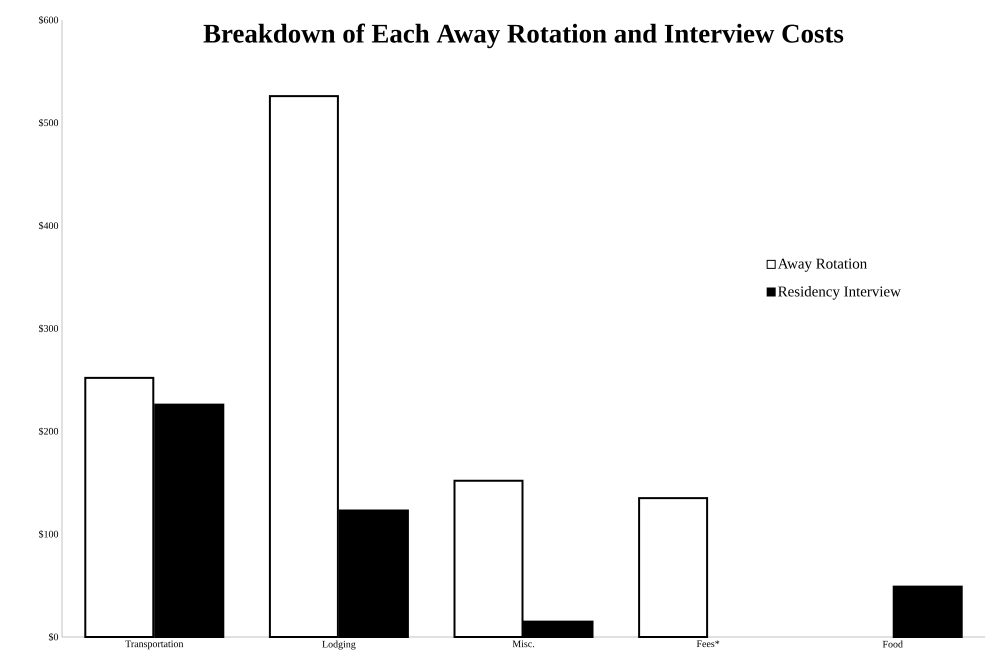  What do you see at coordinates (892, 644) in the screenshot?
I see `x-tick-label: Food` at bounding box center [892, 644].